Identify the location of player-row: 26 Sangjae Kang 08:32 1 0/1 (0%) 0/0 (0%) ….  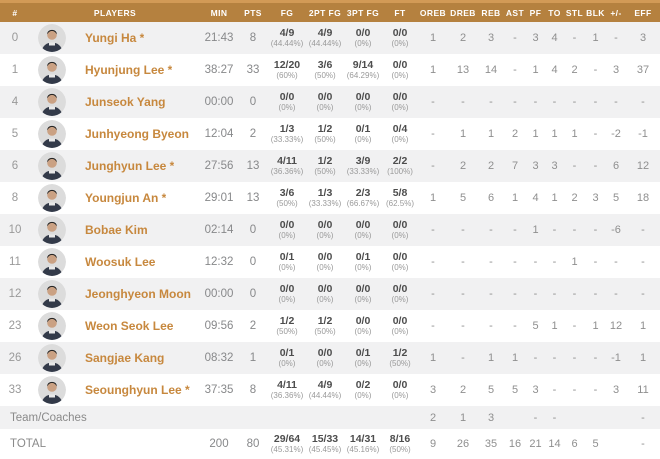
(330, 358).